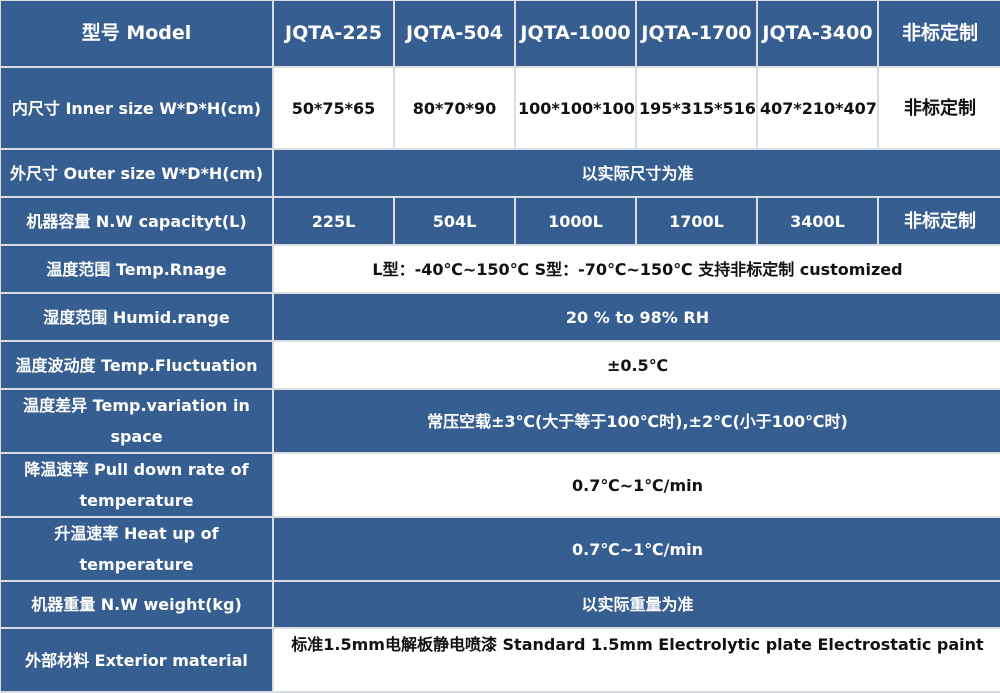  Describe the element at coordinates (636, 549) in the screenshot. I see `heat-up-value: 0.7℃~1℃/min` at that location.